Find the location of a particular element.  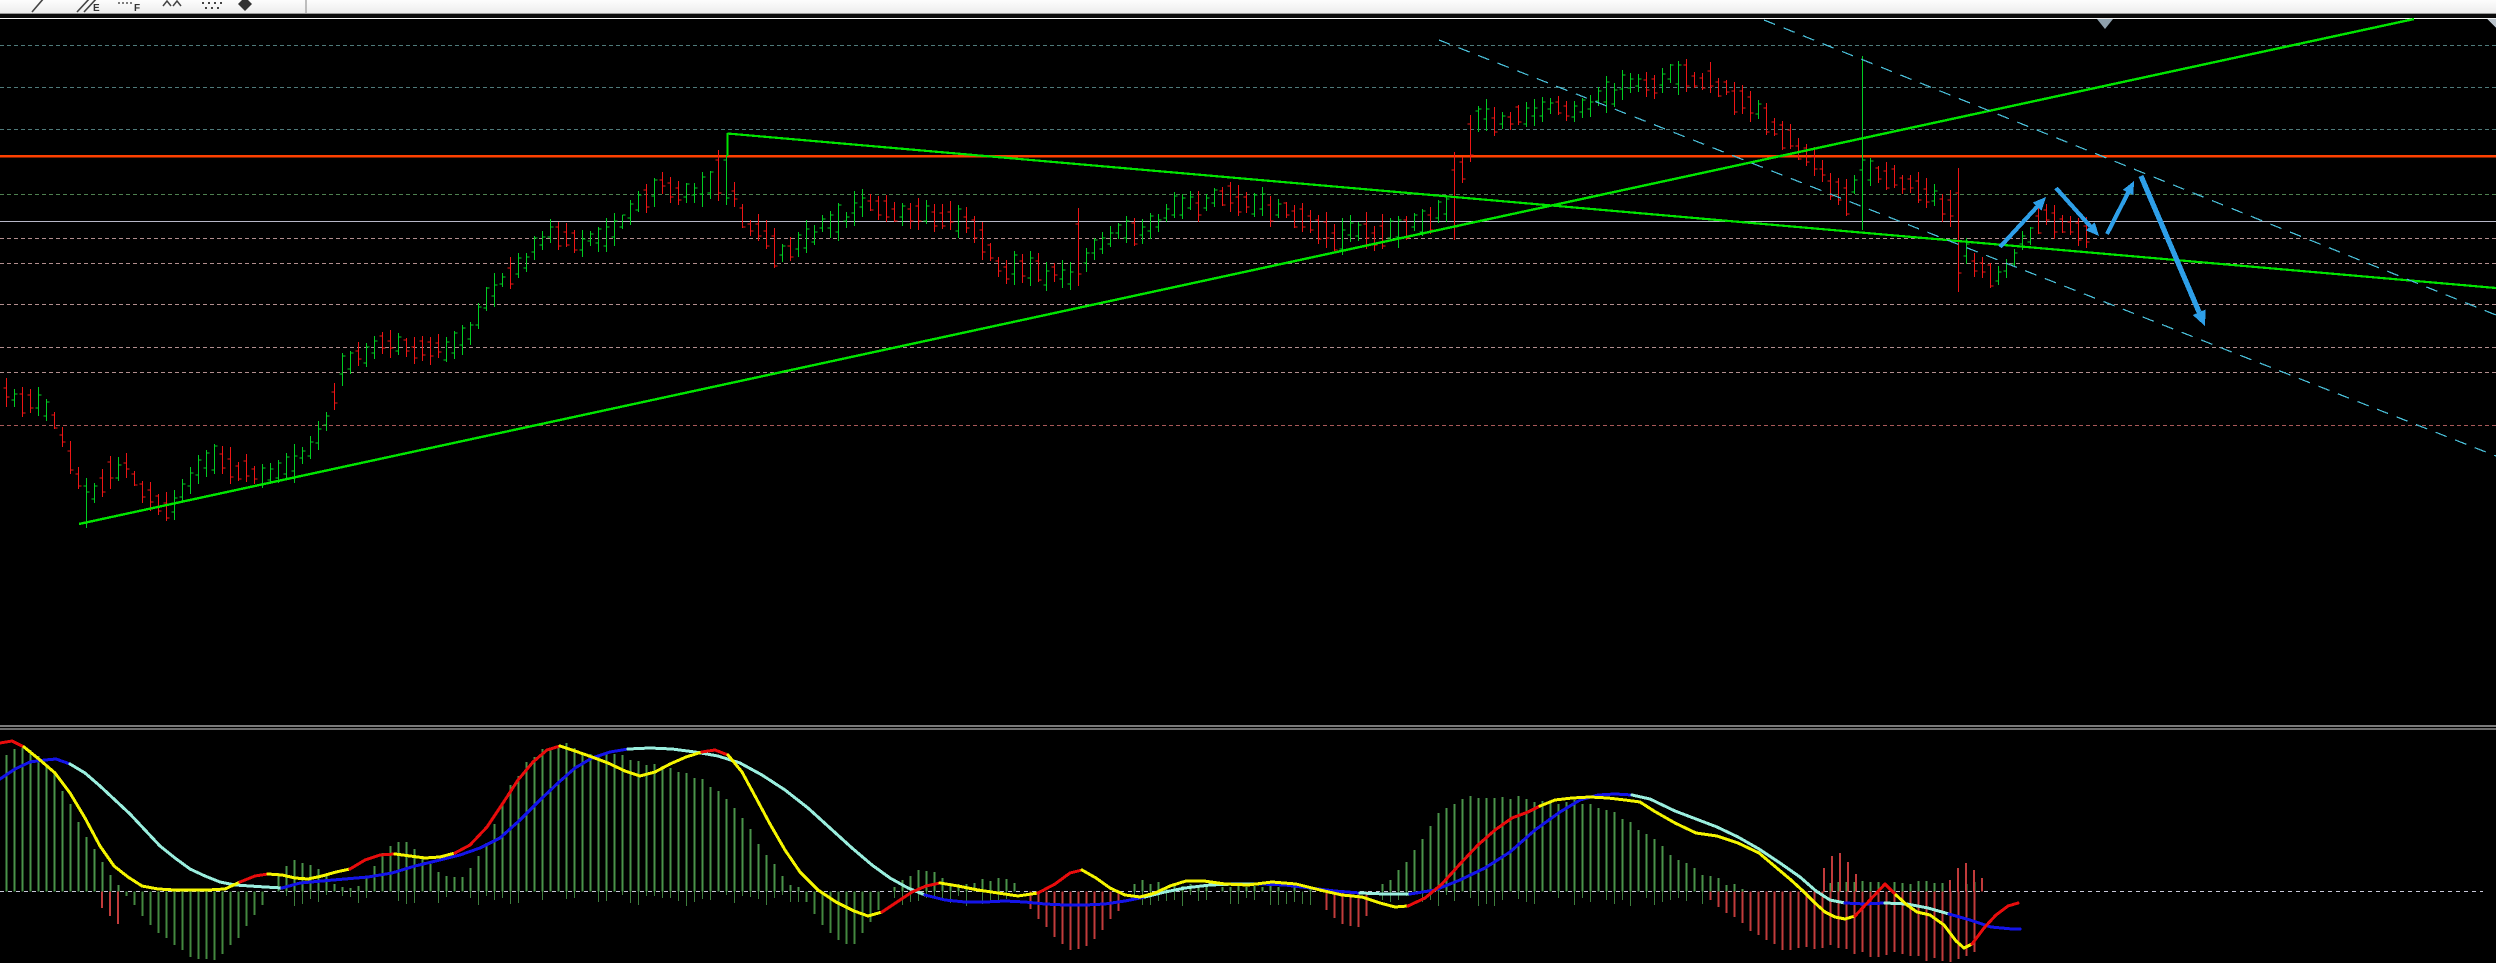

svg-text: F is located at coordinates (137, 8).